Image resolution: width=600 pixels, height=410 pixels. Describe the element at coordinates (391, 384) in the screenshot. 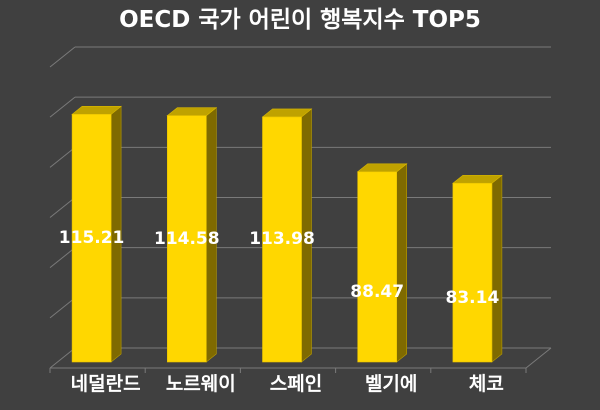

I see `category-label: 벨기에` at that location.